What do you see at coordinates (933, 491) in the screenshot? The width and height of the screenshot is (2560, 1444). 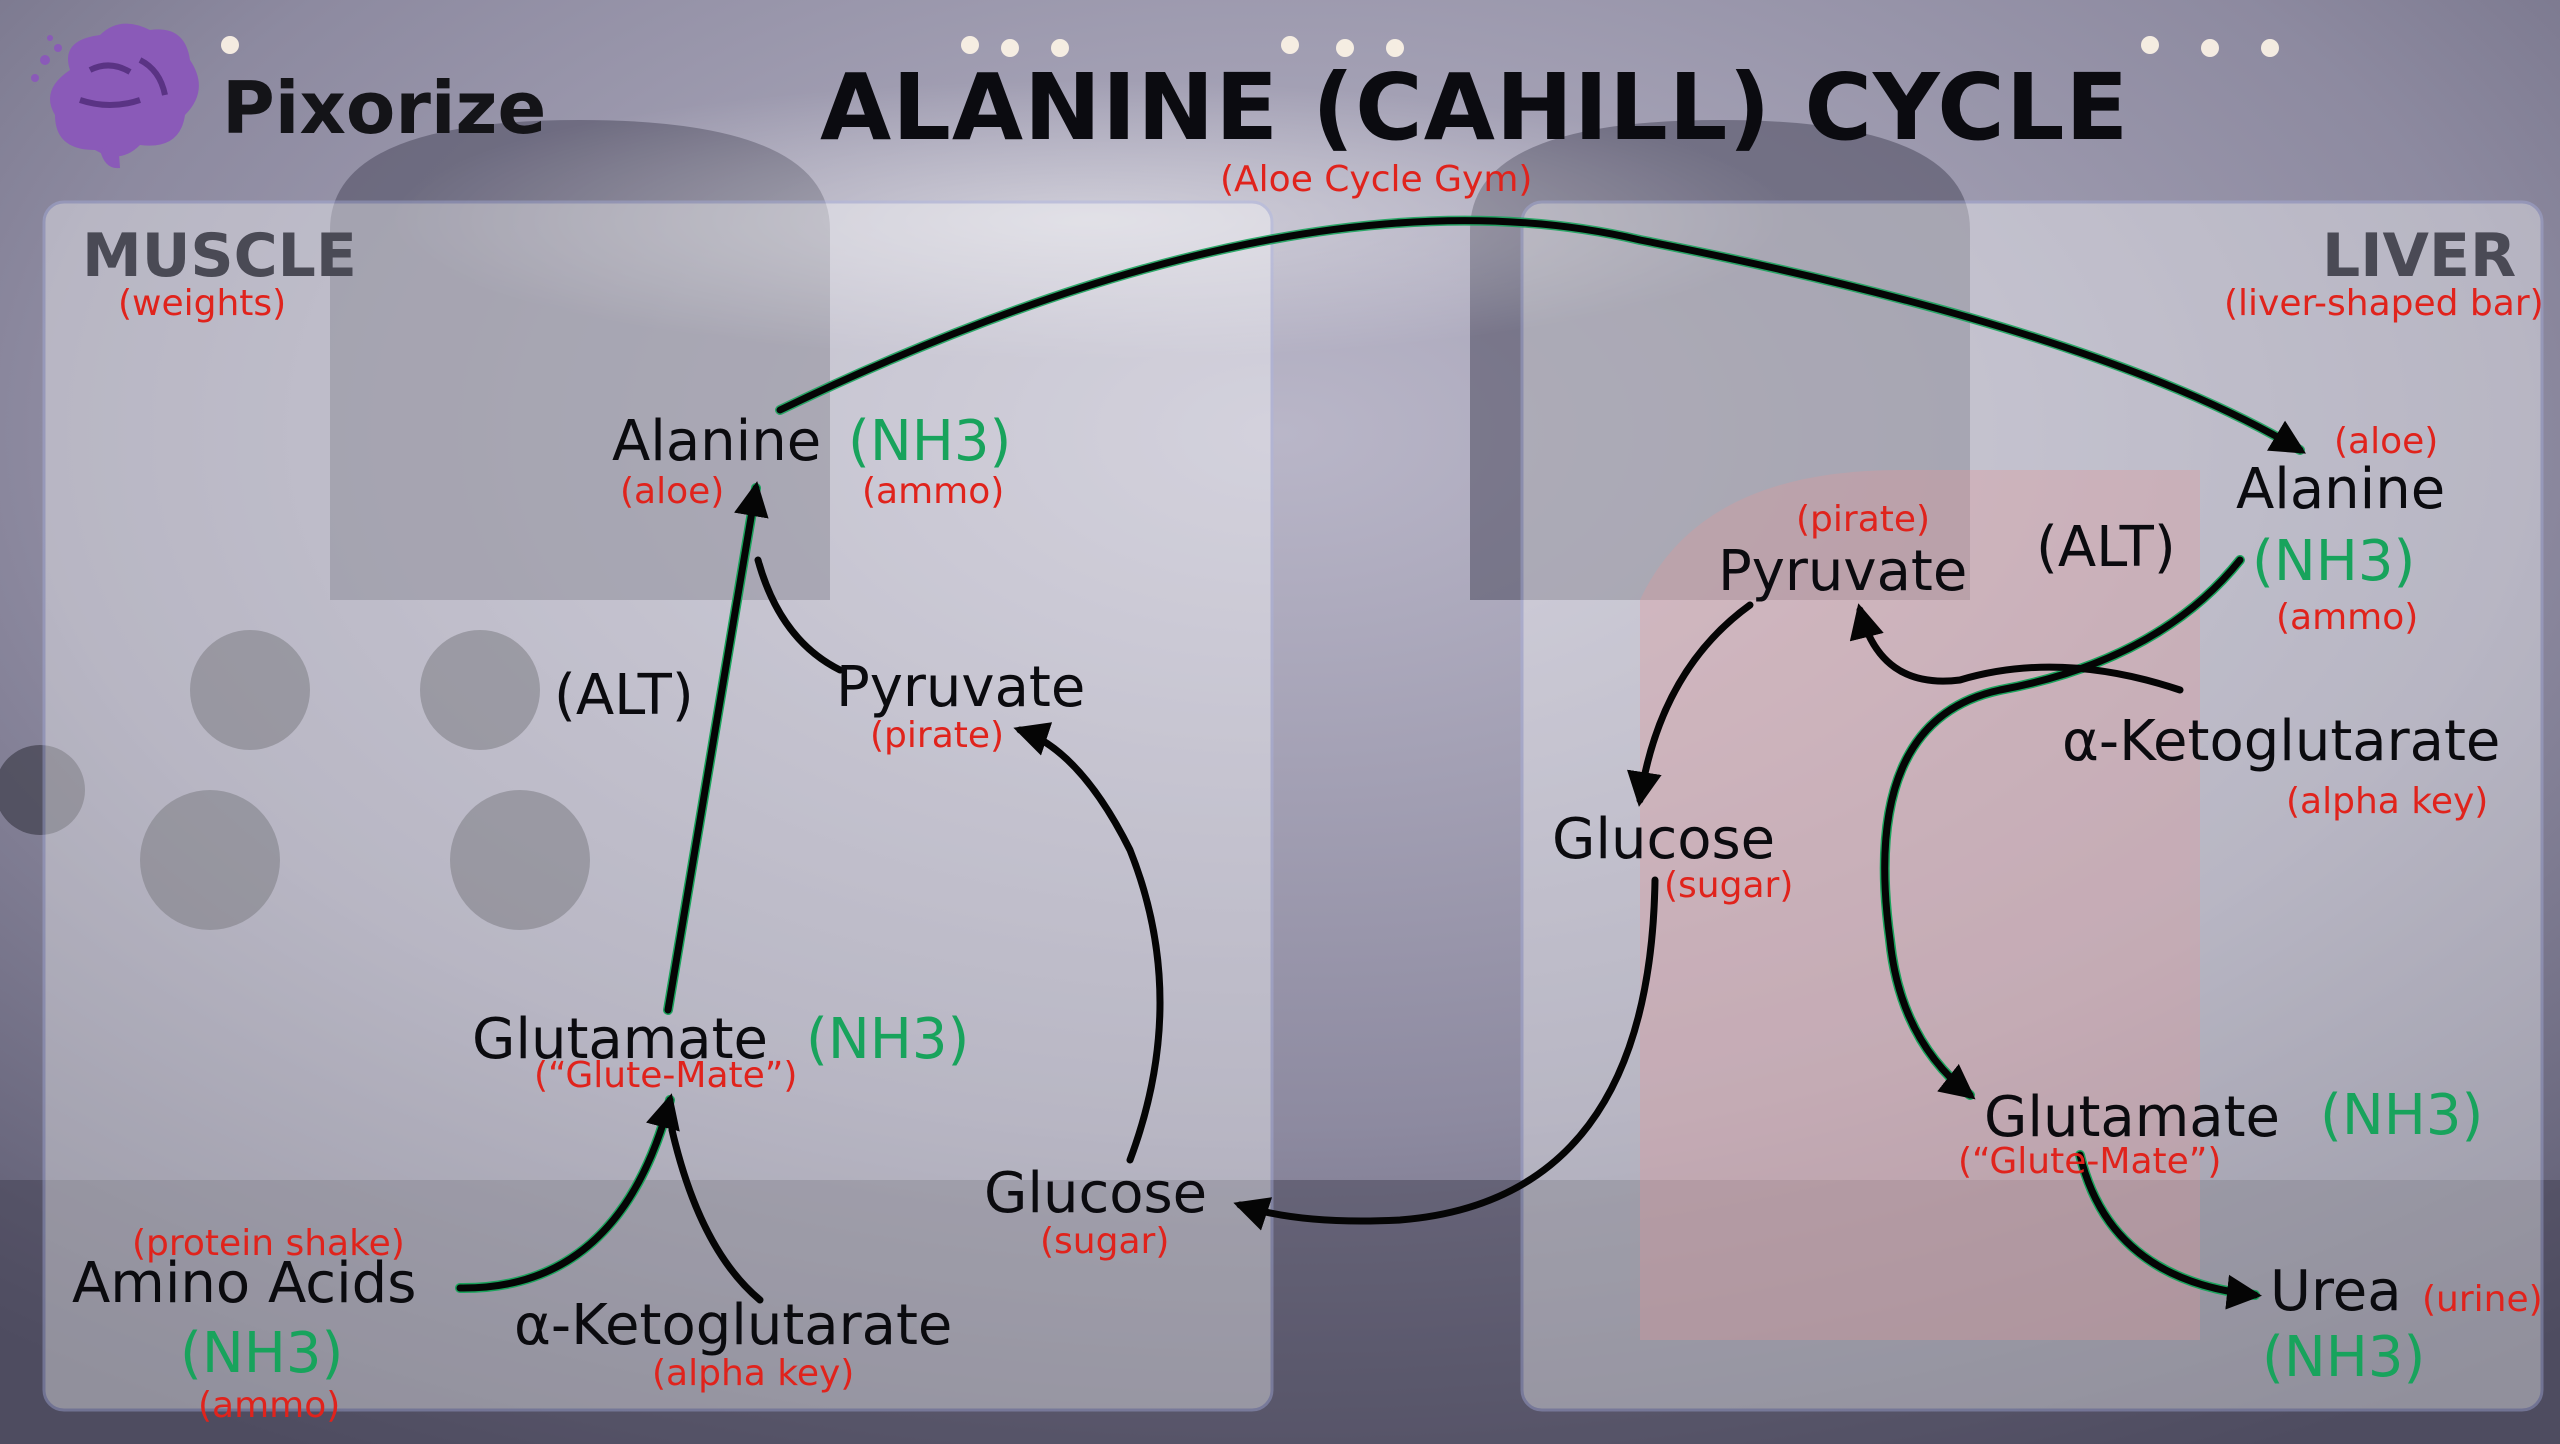 I see `muscle-alanine-nh3-note: (ammo)` at bounding box center [933, 491].